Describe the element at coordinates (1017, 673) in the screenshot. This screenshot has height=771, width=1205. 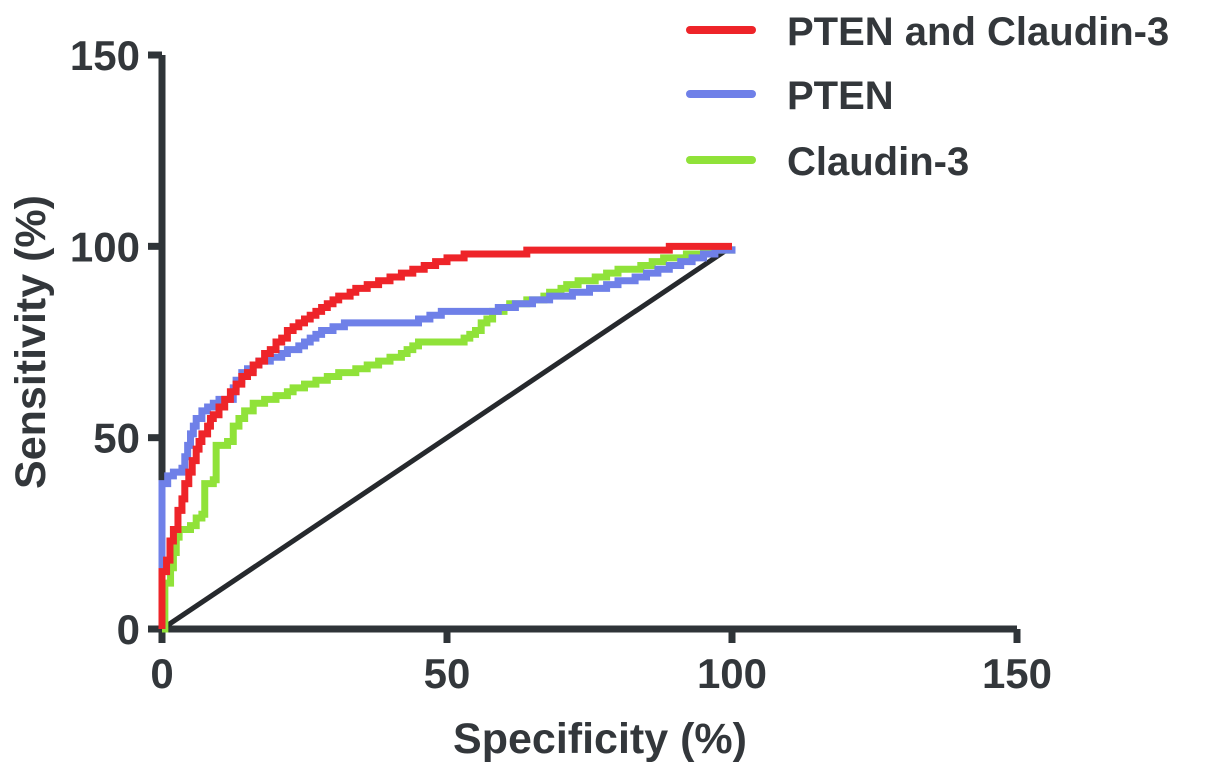
I see `x-tick-label: 150` at that location.